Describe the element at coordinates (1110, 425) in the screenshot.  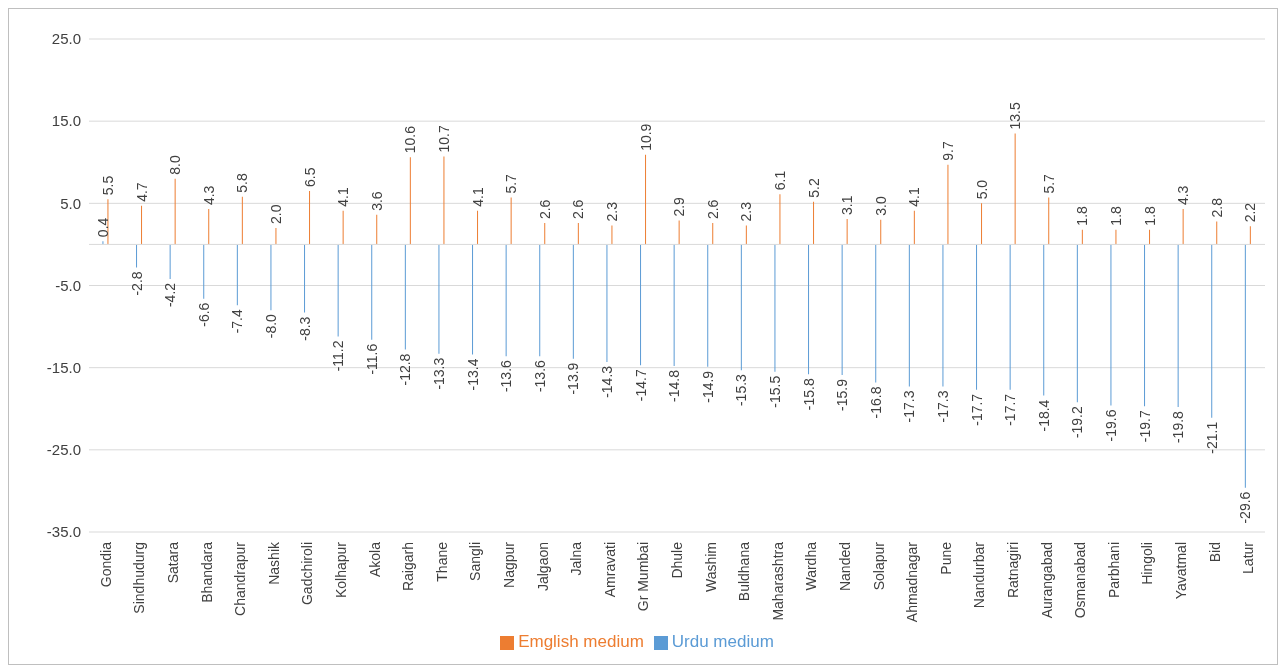
I see `data-label: -19.6` at that location.